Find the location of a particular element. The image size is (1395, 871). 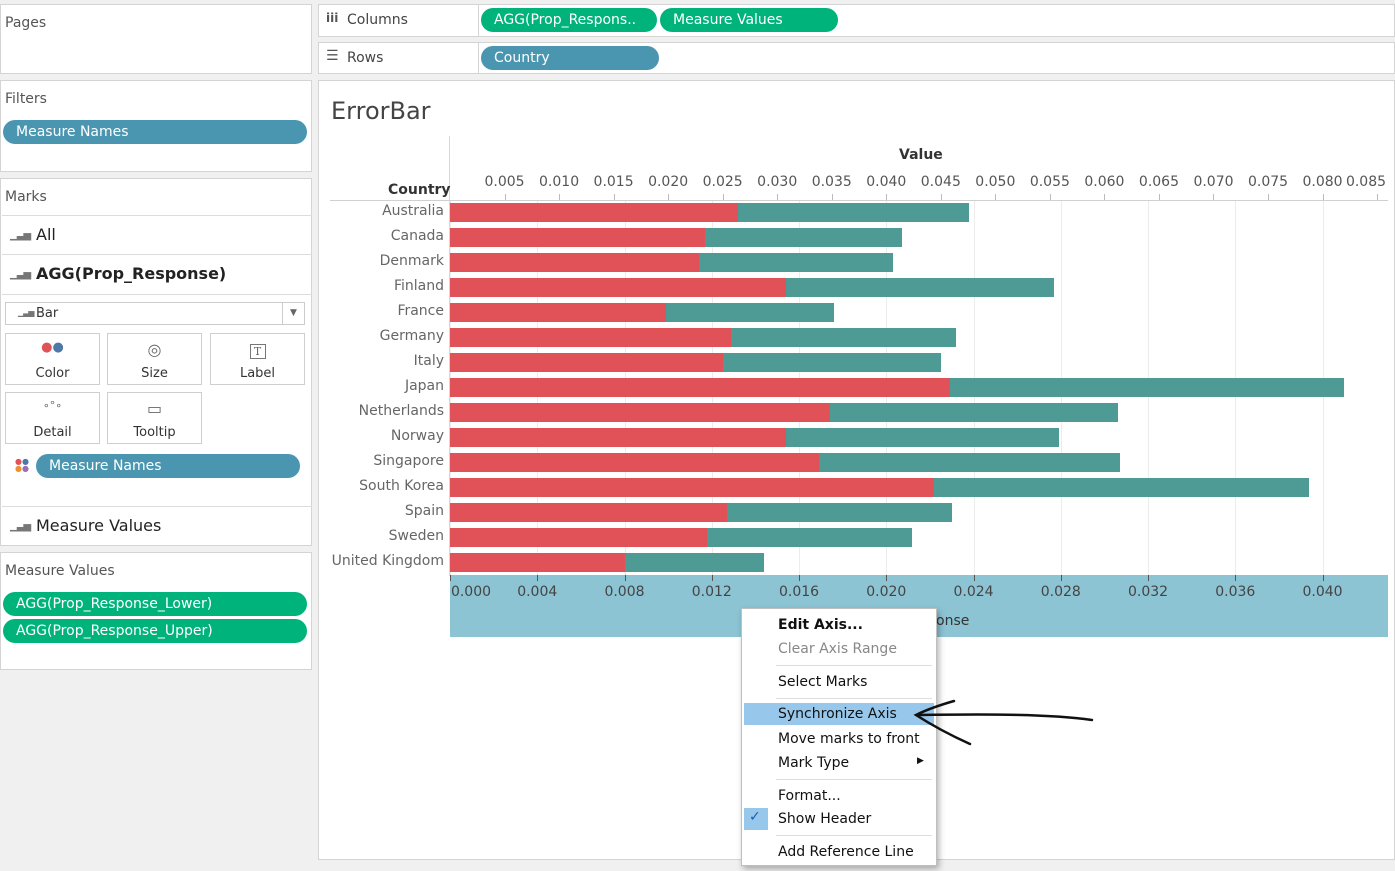

label-icon: T is located at coordinates (257, 349).